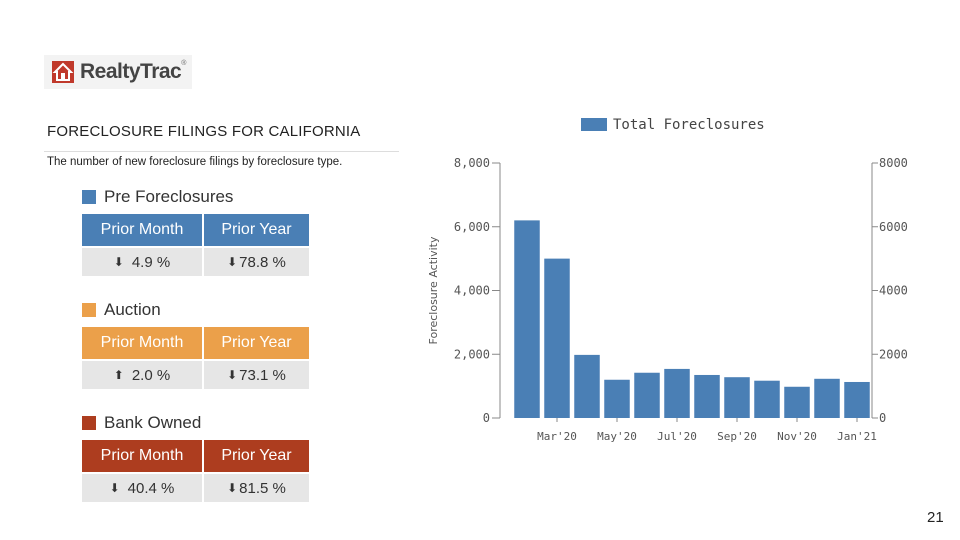 This screenshot has width=960, height=540. What do you see at coordinates (617, 398) in the screenshot?
I see `bar-May'20` at bounding box center [617, 398].